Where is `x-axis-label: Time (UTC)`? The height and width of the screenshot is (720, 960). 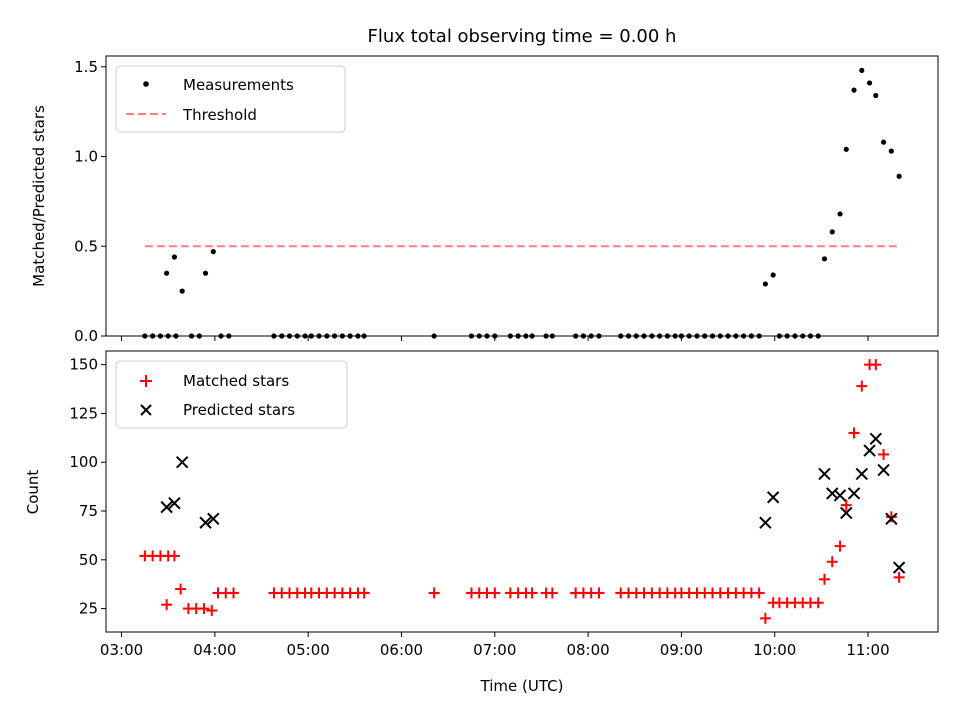 x-axis-label: Time (UTC) is located at coordinates (522, 686).